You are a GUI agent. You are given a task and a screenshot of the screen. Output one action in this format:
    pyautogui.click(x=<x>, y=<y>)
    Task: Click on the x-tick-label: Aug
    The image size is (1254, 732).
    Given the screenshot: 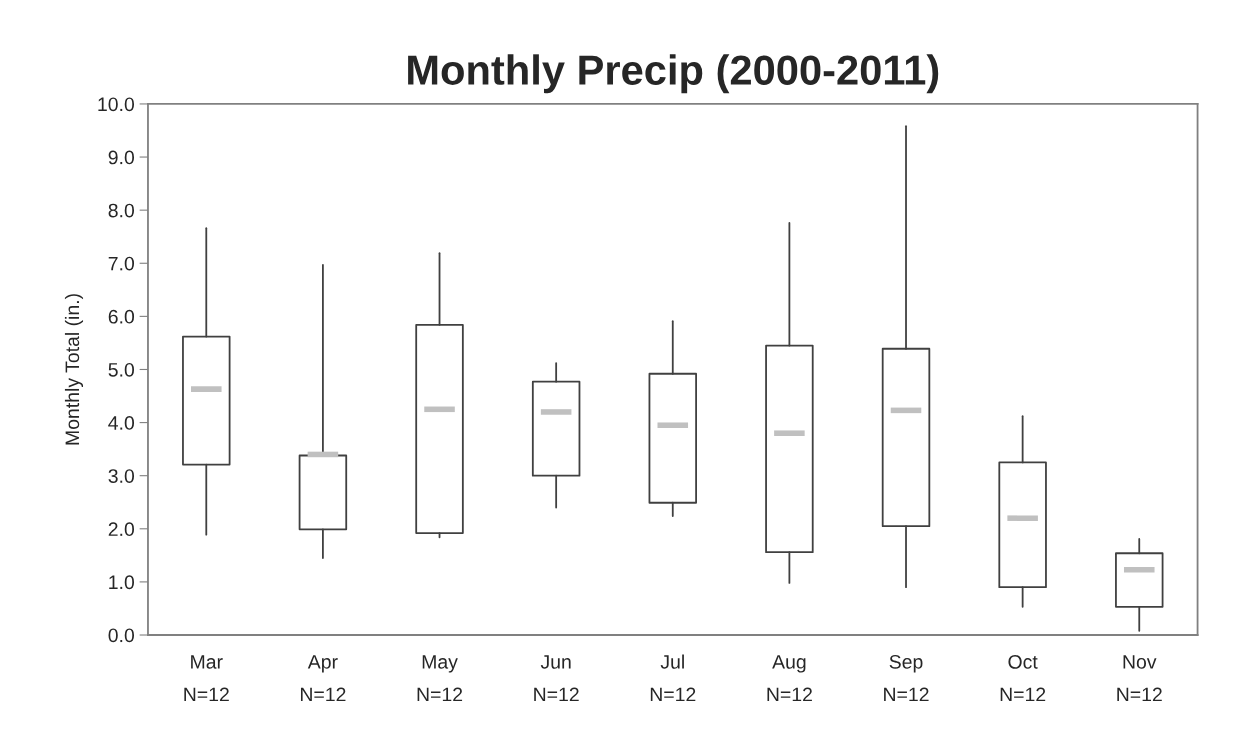 What is the action you would take?
    pyautogui.click(x=789, y=664)
    